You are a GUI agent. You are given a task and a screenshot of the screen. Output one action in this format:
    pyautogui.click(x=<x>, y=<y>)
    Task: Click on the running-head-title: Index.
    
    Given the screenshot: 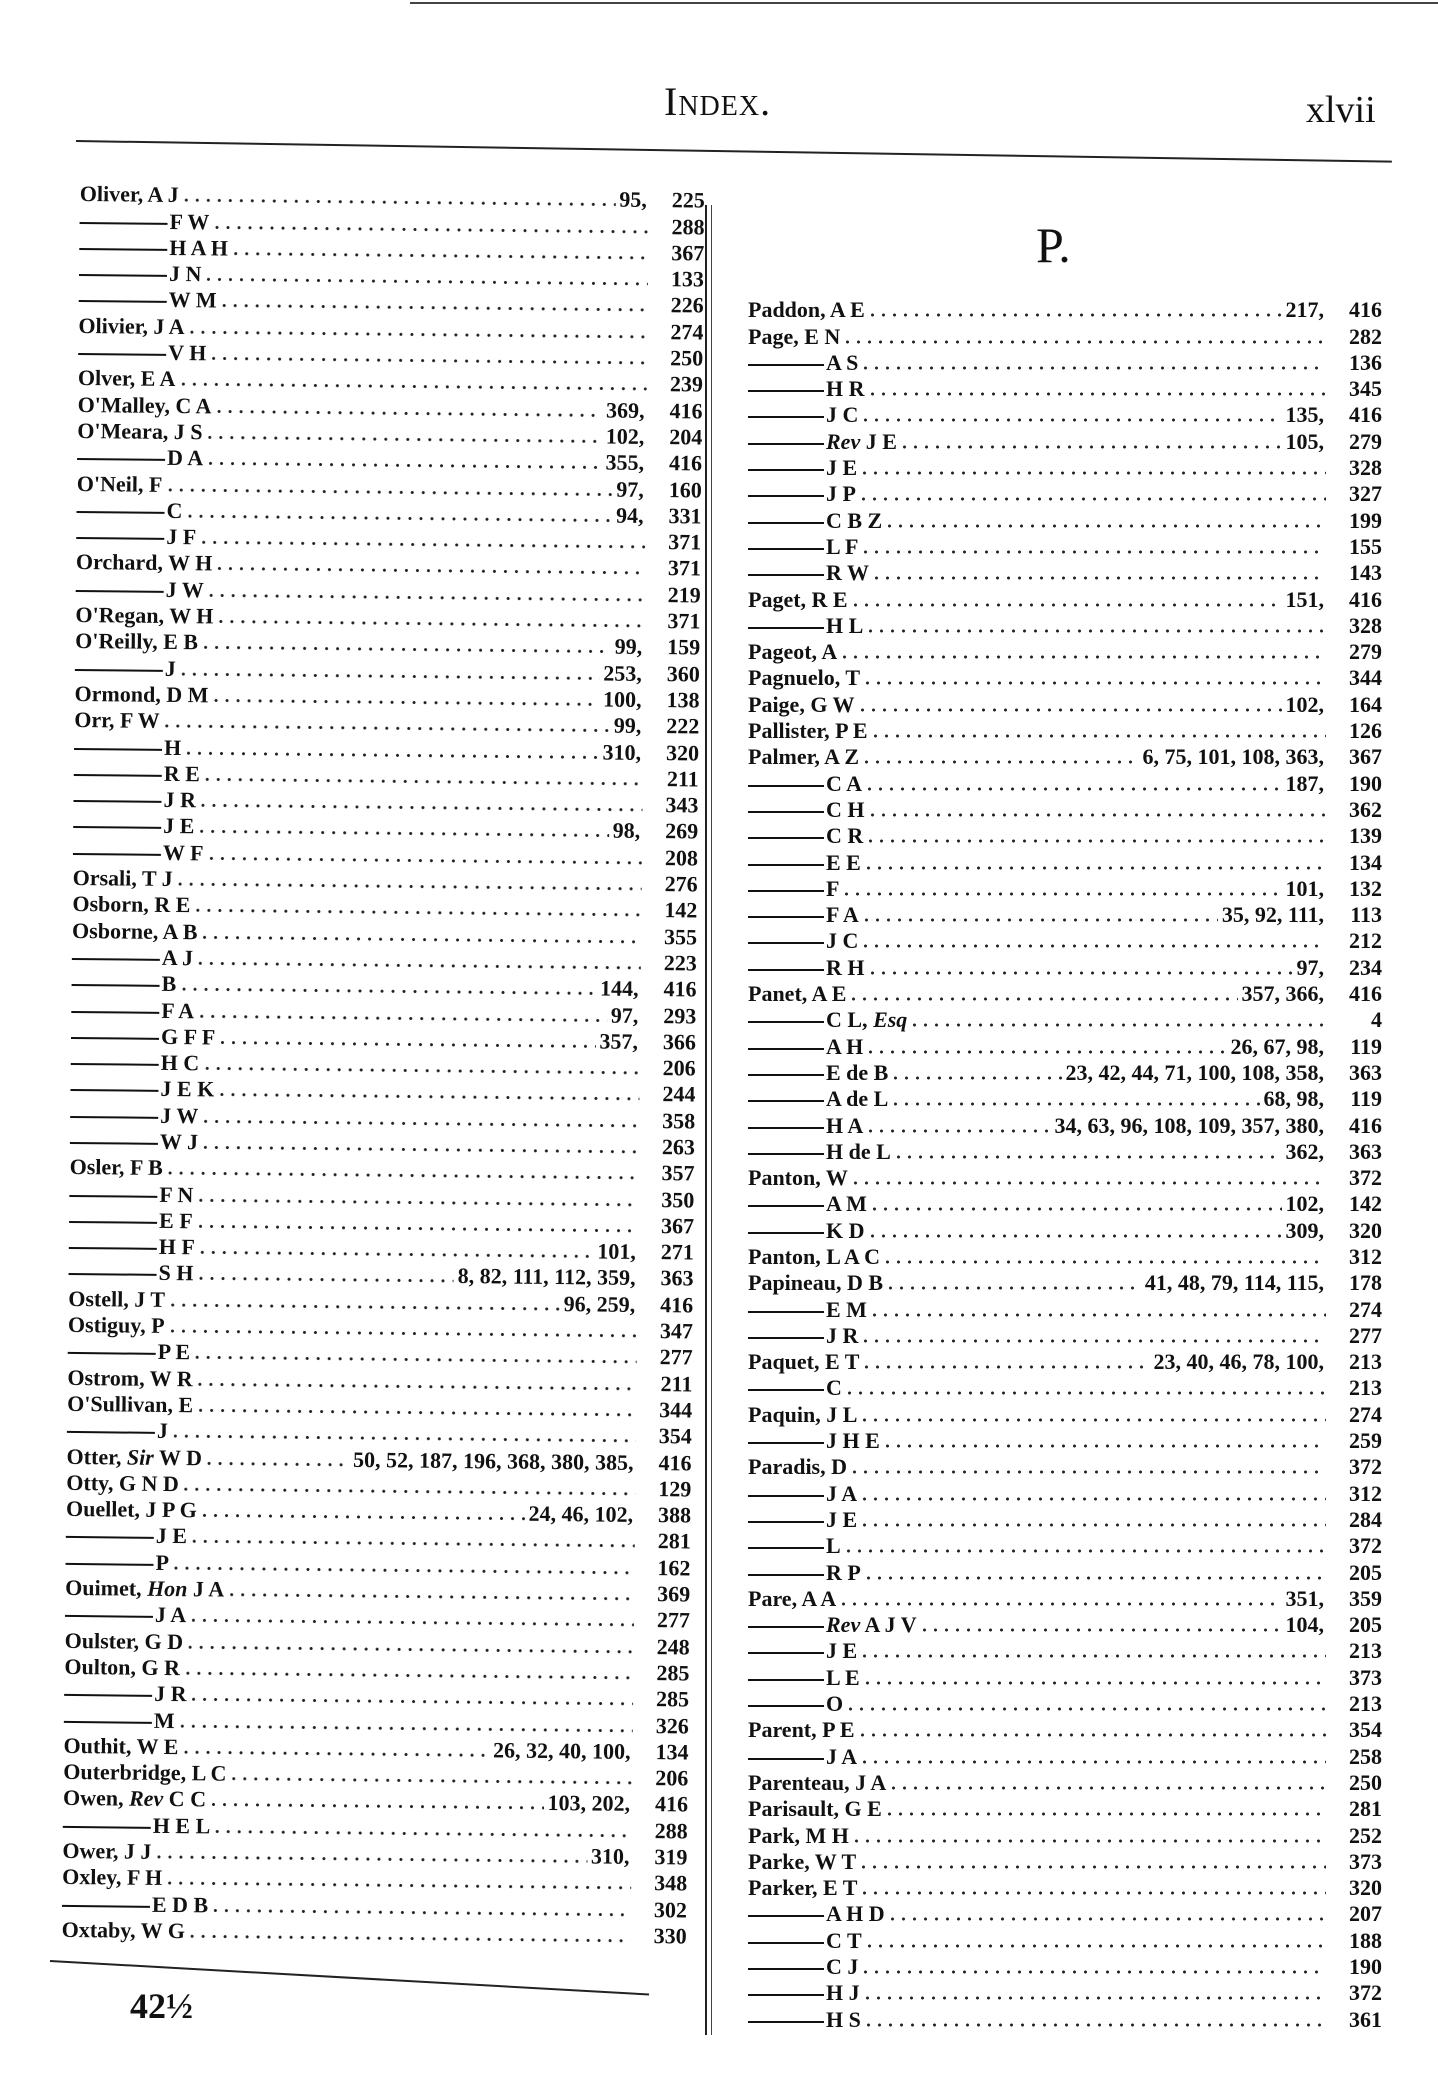 What is the action you would take?
    pyautogui.click(x=718, y=101)
    